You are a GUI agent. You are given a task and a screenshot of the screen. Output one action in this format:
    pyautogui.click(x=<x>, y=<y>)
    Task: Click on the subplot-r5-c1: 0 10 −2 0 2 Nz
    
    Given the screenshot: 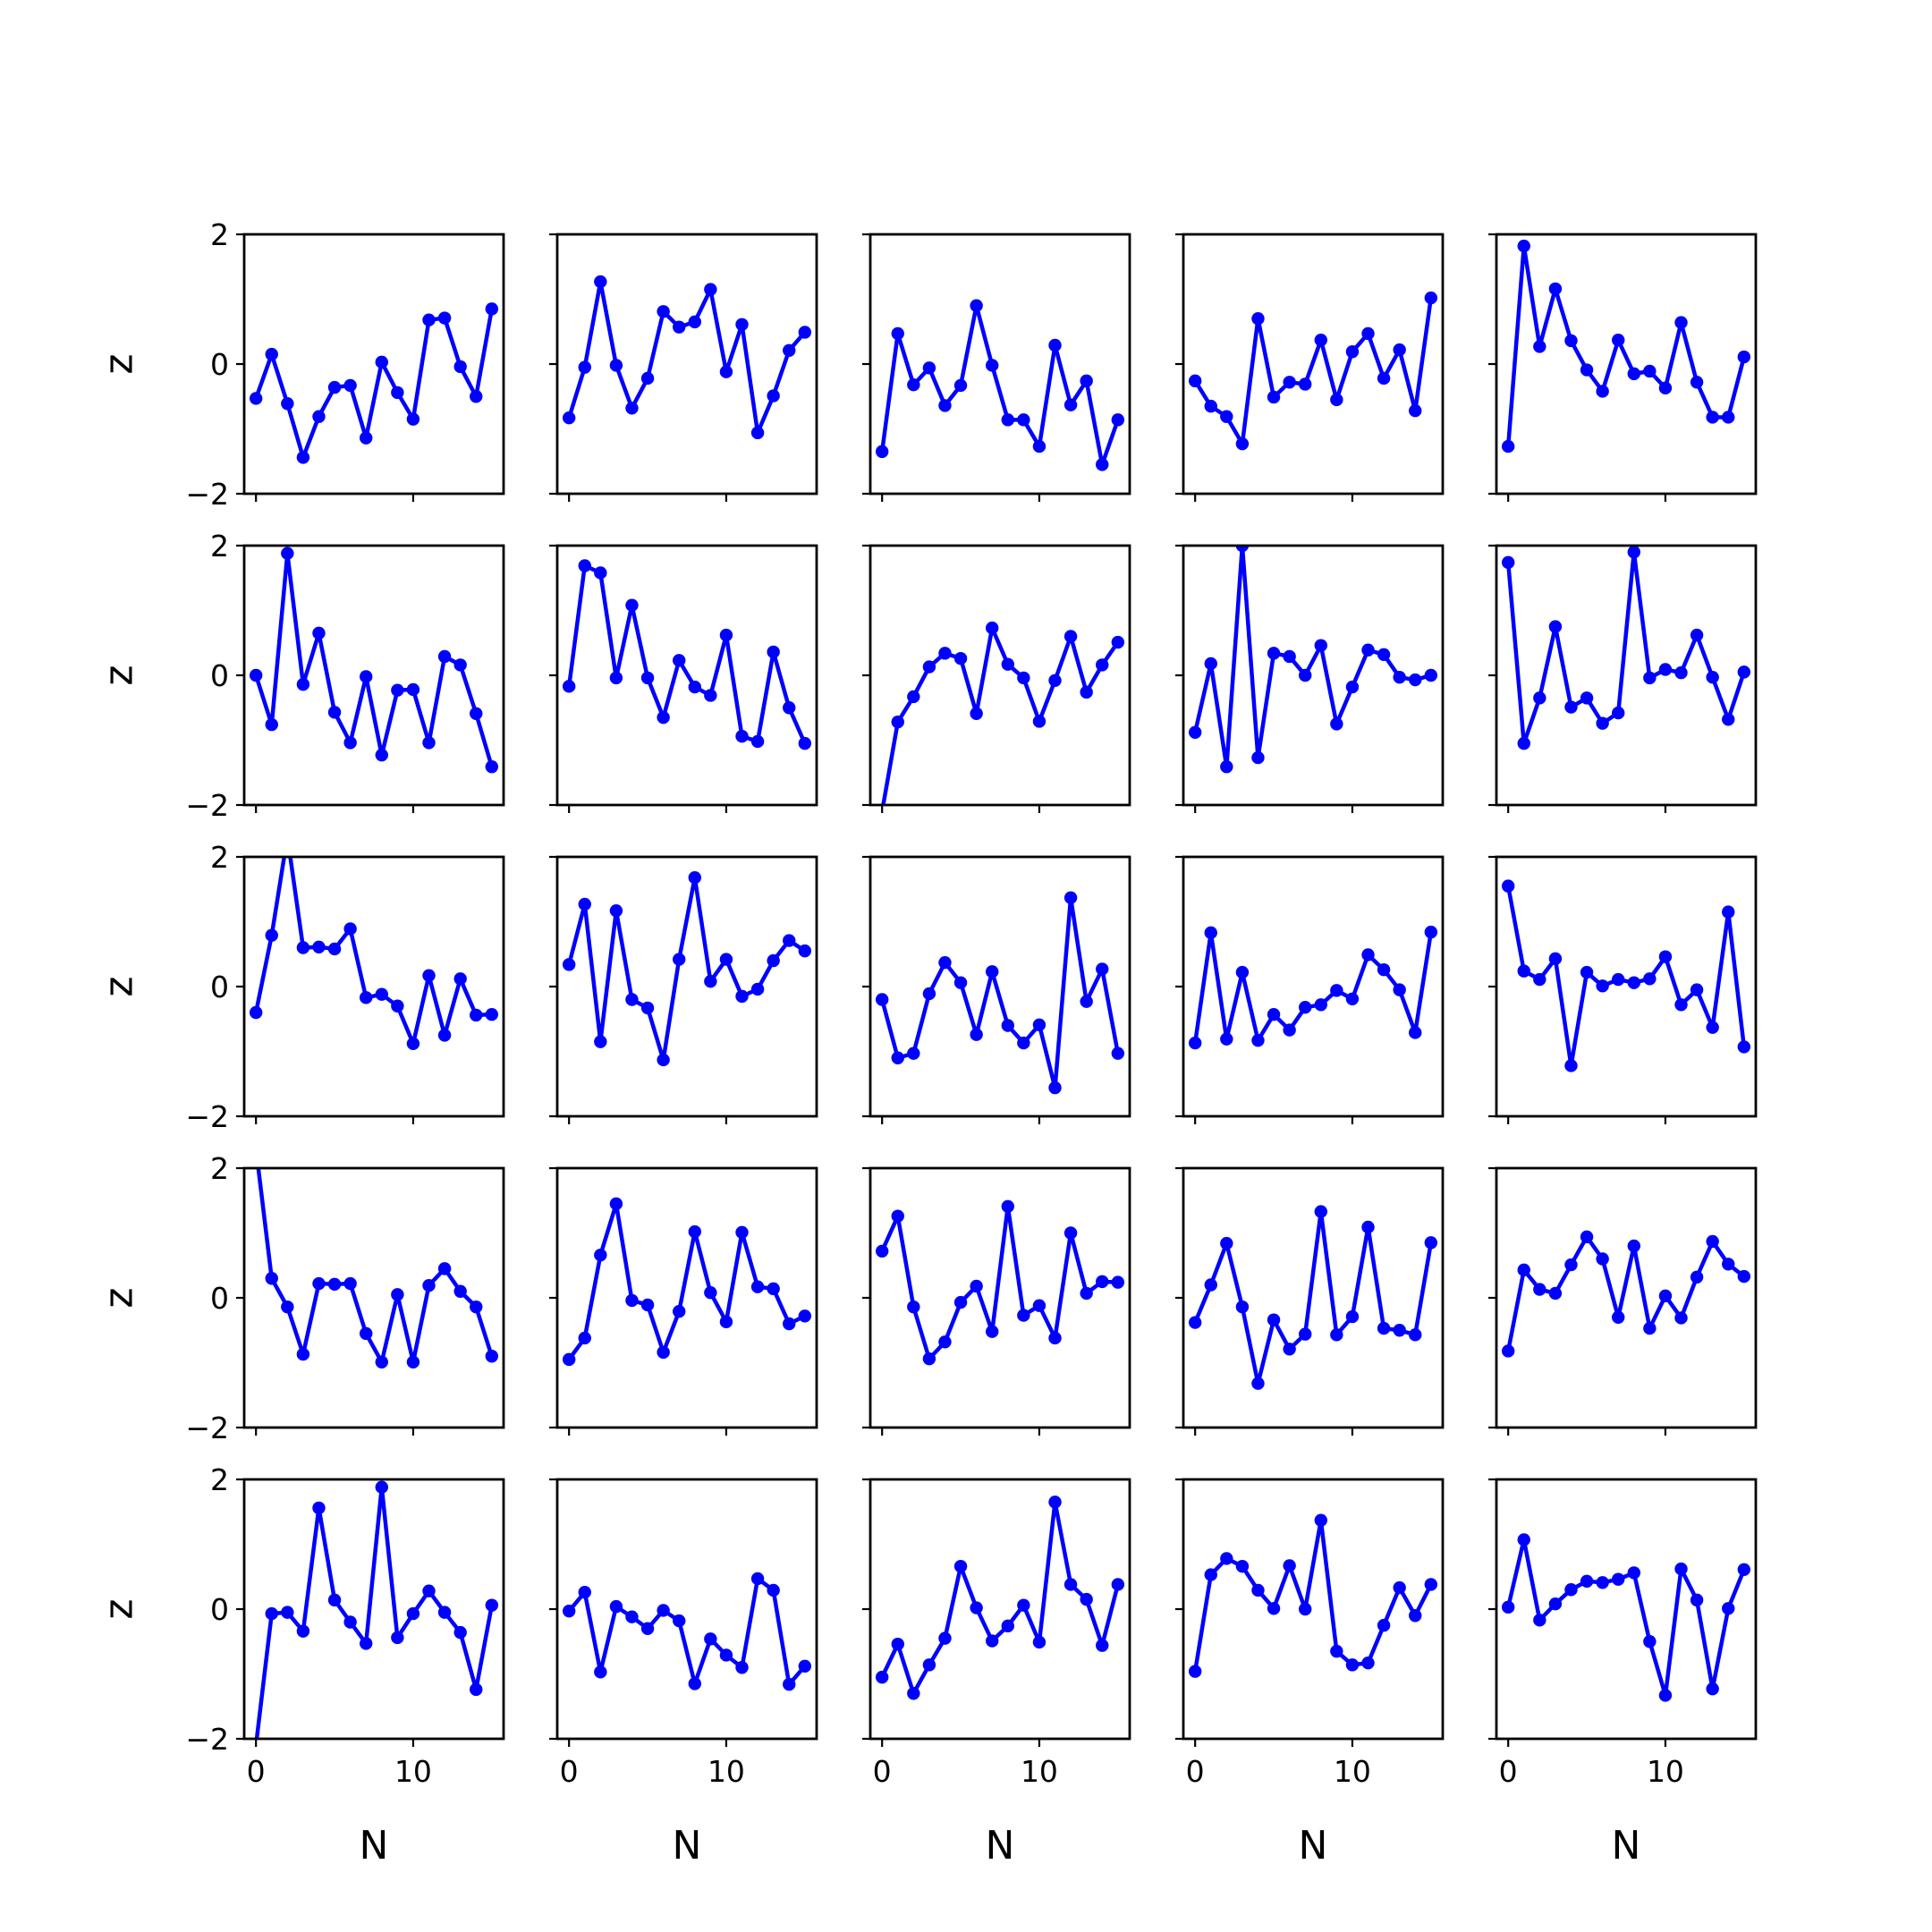 What is the action you would take?
    pyautogui.click(x=301, y=1665)
    